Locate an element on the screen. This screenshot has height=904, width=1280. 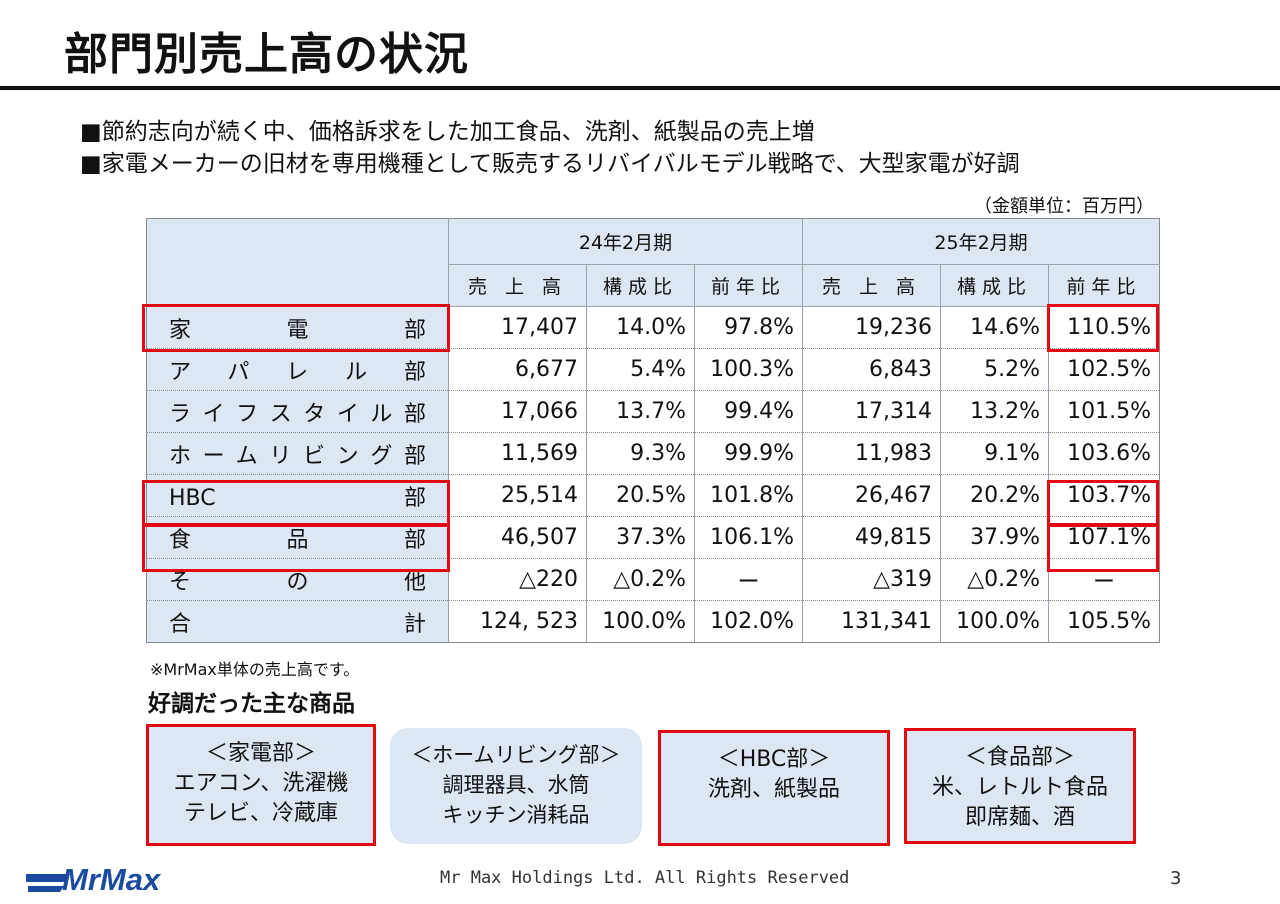
sales-cell: 17,066 is located at coordinates (517, 411).